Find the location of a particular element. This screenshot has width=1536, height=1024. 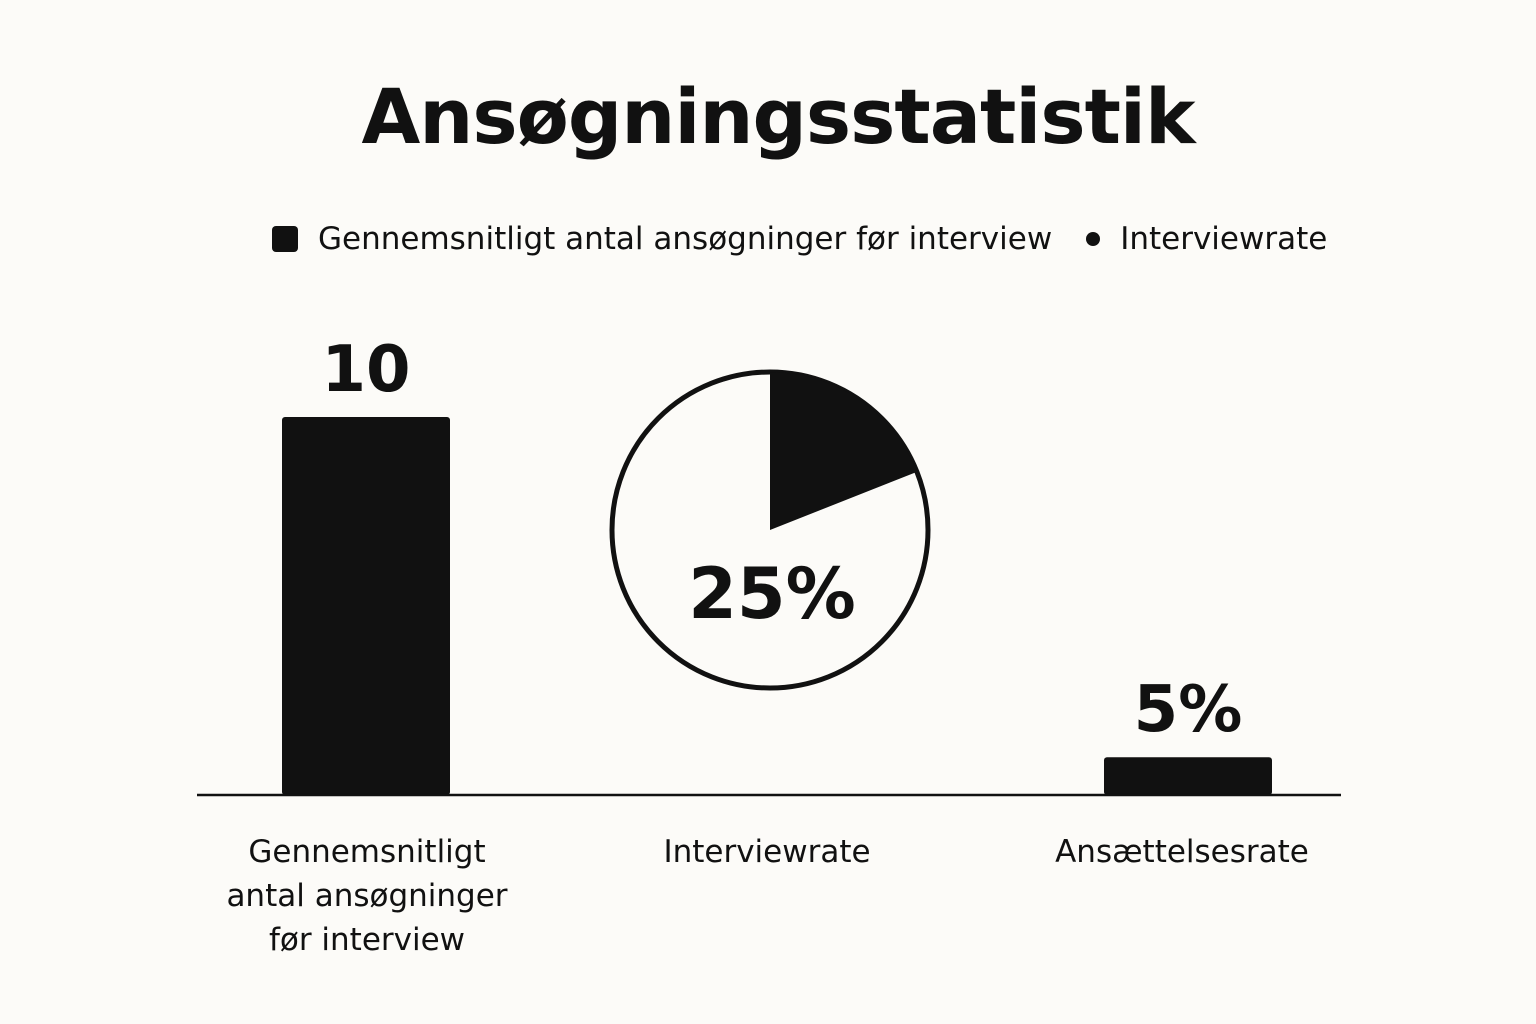

legend-dot-marker is located at coordinates (1093, 239).